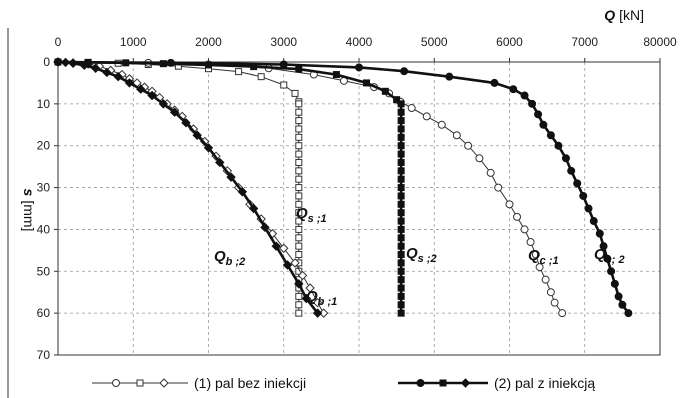  I want to click on y-tick-label: 10, so click(44, 104).